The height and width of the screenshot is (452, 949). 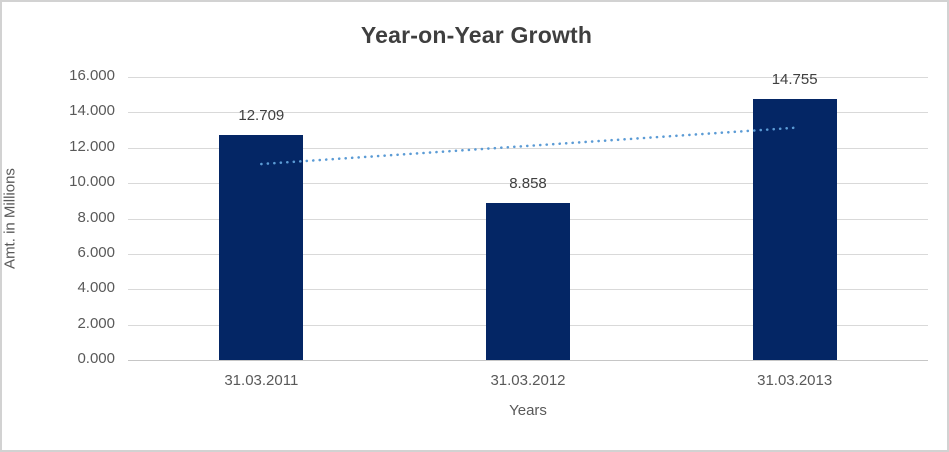 I want to click on x-axis-title: Years, so click(x=528, y=410).